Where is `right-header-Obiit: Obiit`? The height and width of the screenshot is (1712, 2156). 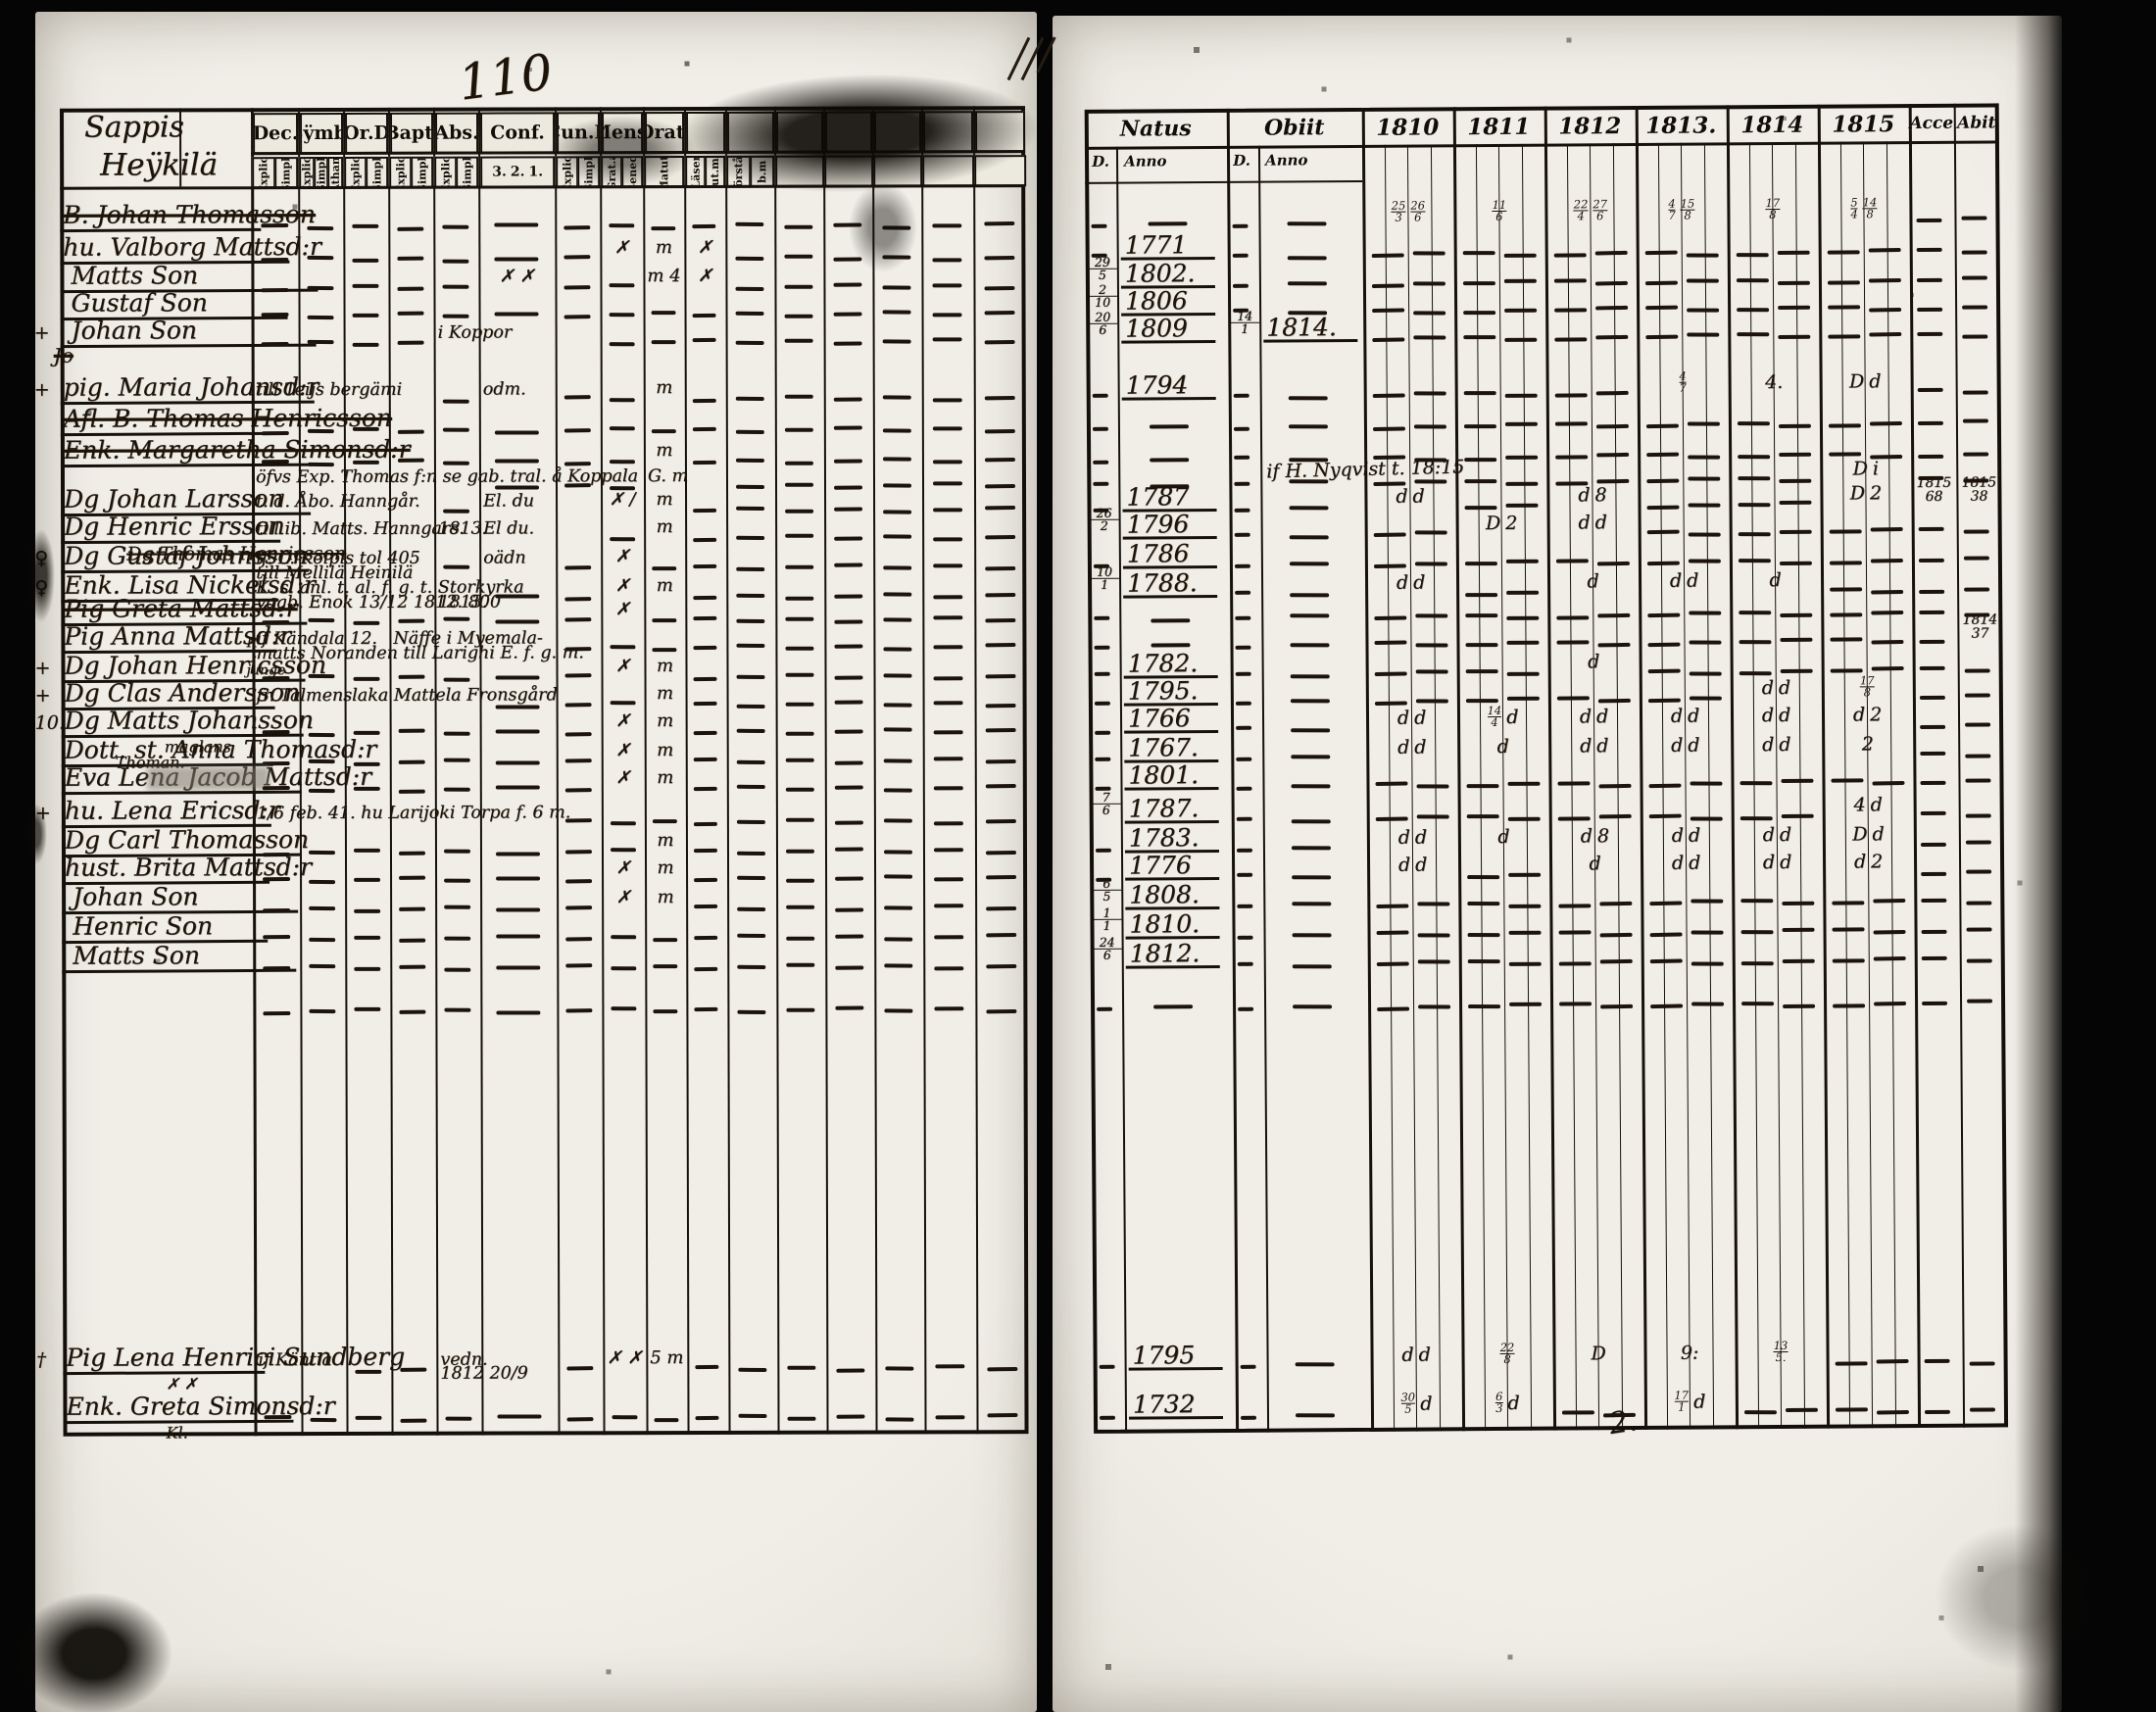 right-header-Obiit: Obiit is located at coordinates (1294, 128).